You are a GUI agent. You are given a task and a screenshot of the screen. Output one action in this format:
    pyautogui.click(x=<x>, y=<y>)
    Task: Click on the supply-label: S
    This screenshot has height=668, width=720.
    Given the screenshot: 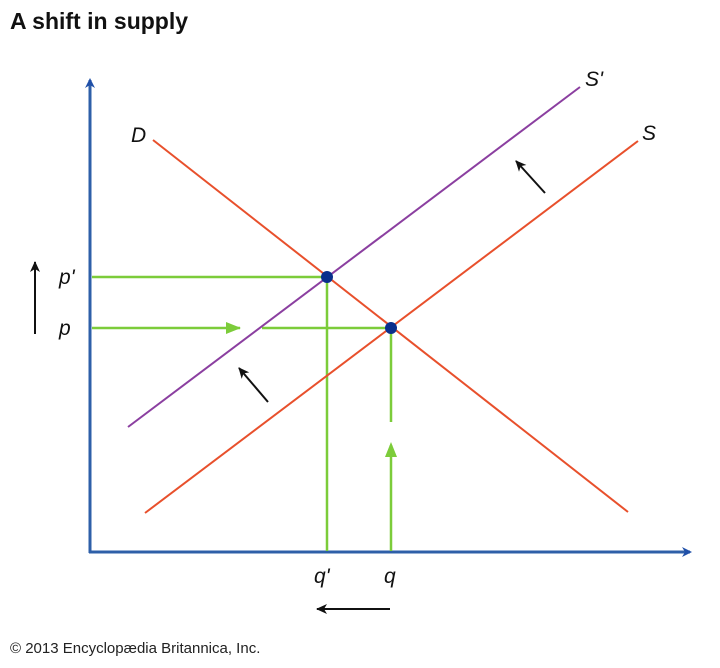 What is the action you would take?
    pyautogui.click(x=649, y=133)
    